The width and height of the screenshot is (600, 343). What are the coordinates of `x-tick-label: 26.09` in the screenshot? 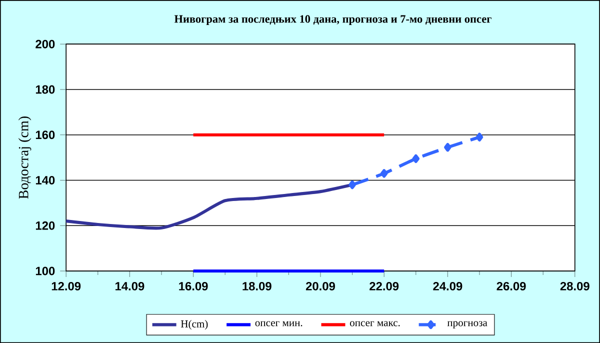 It's located at (511, 286).